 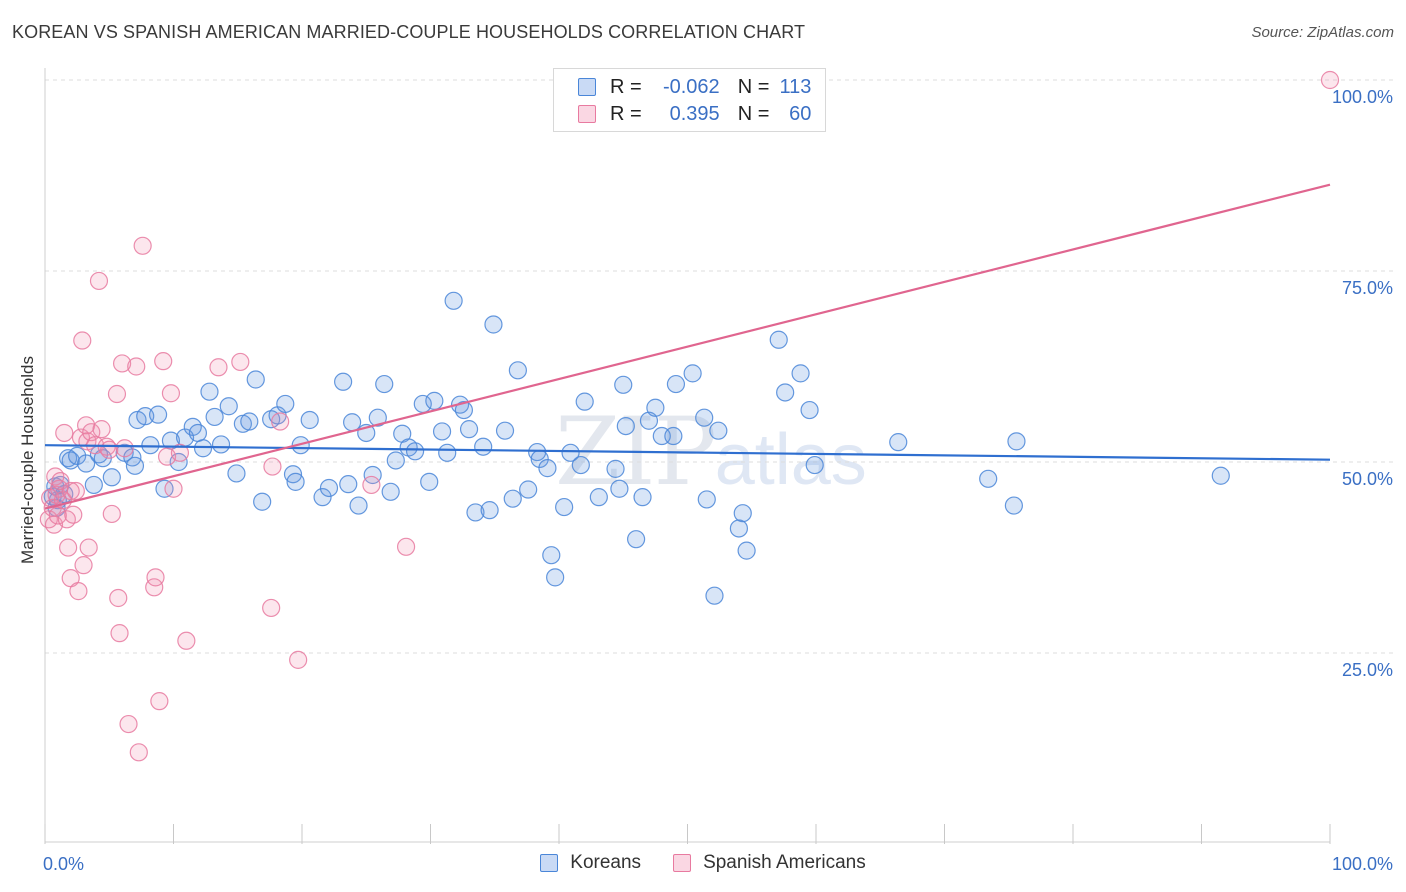 What do you see at coordinates (626, 113) in the screenshot?
I see `r-label: R =` at bounding box center [626, 113].